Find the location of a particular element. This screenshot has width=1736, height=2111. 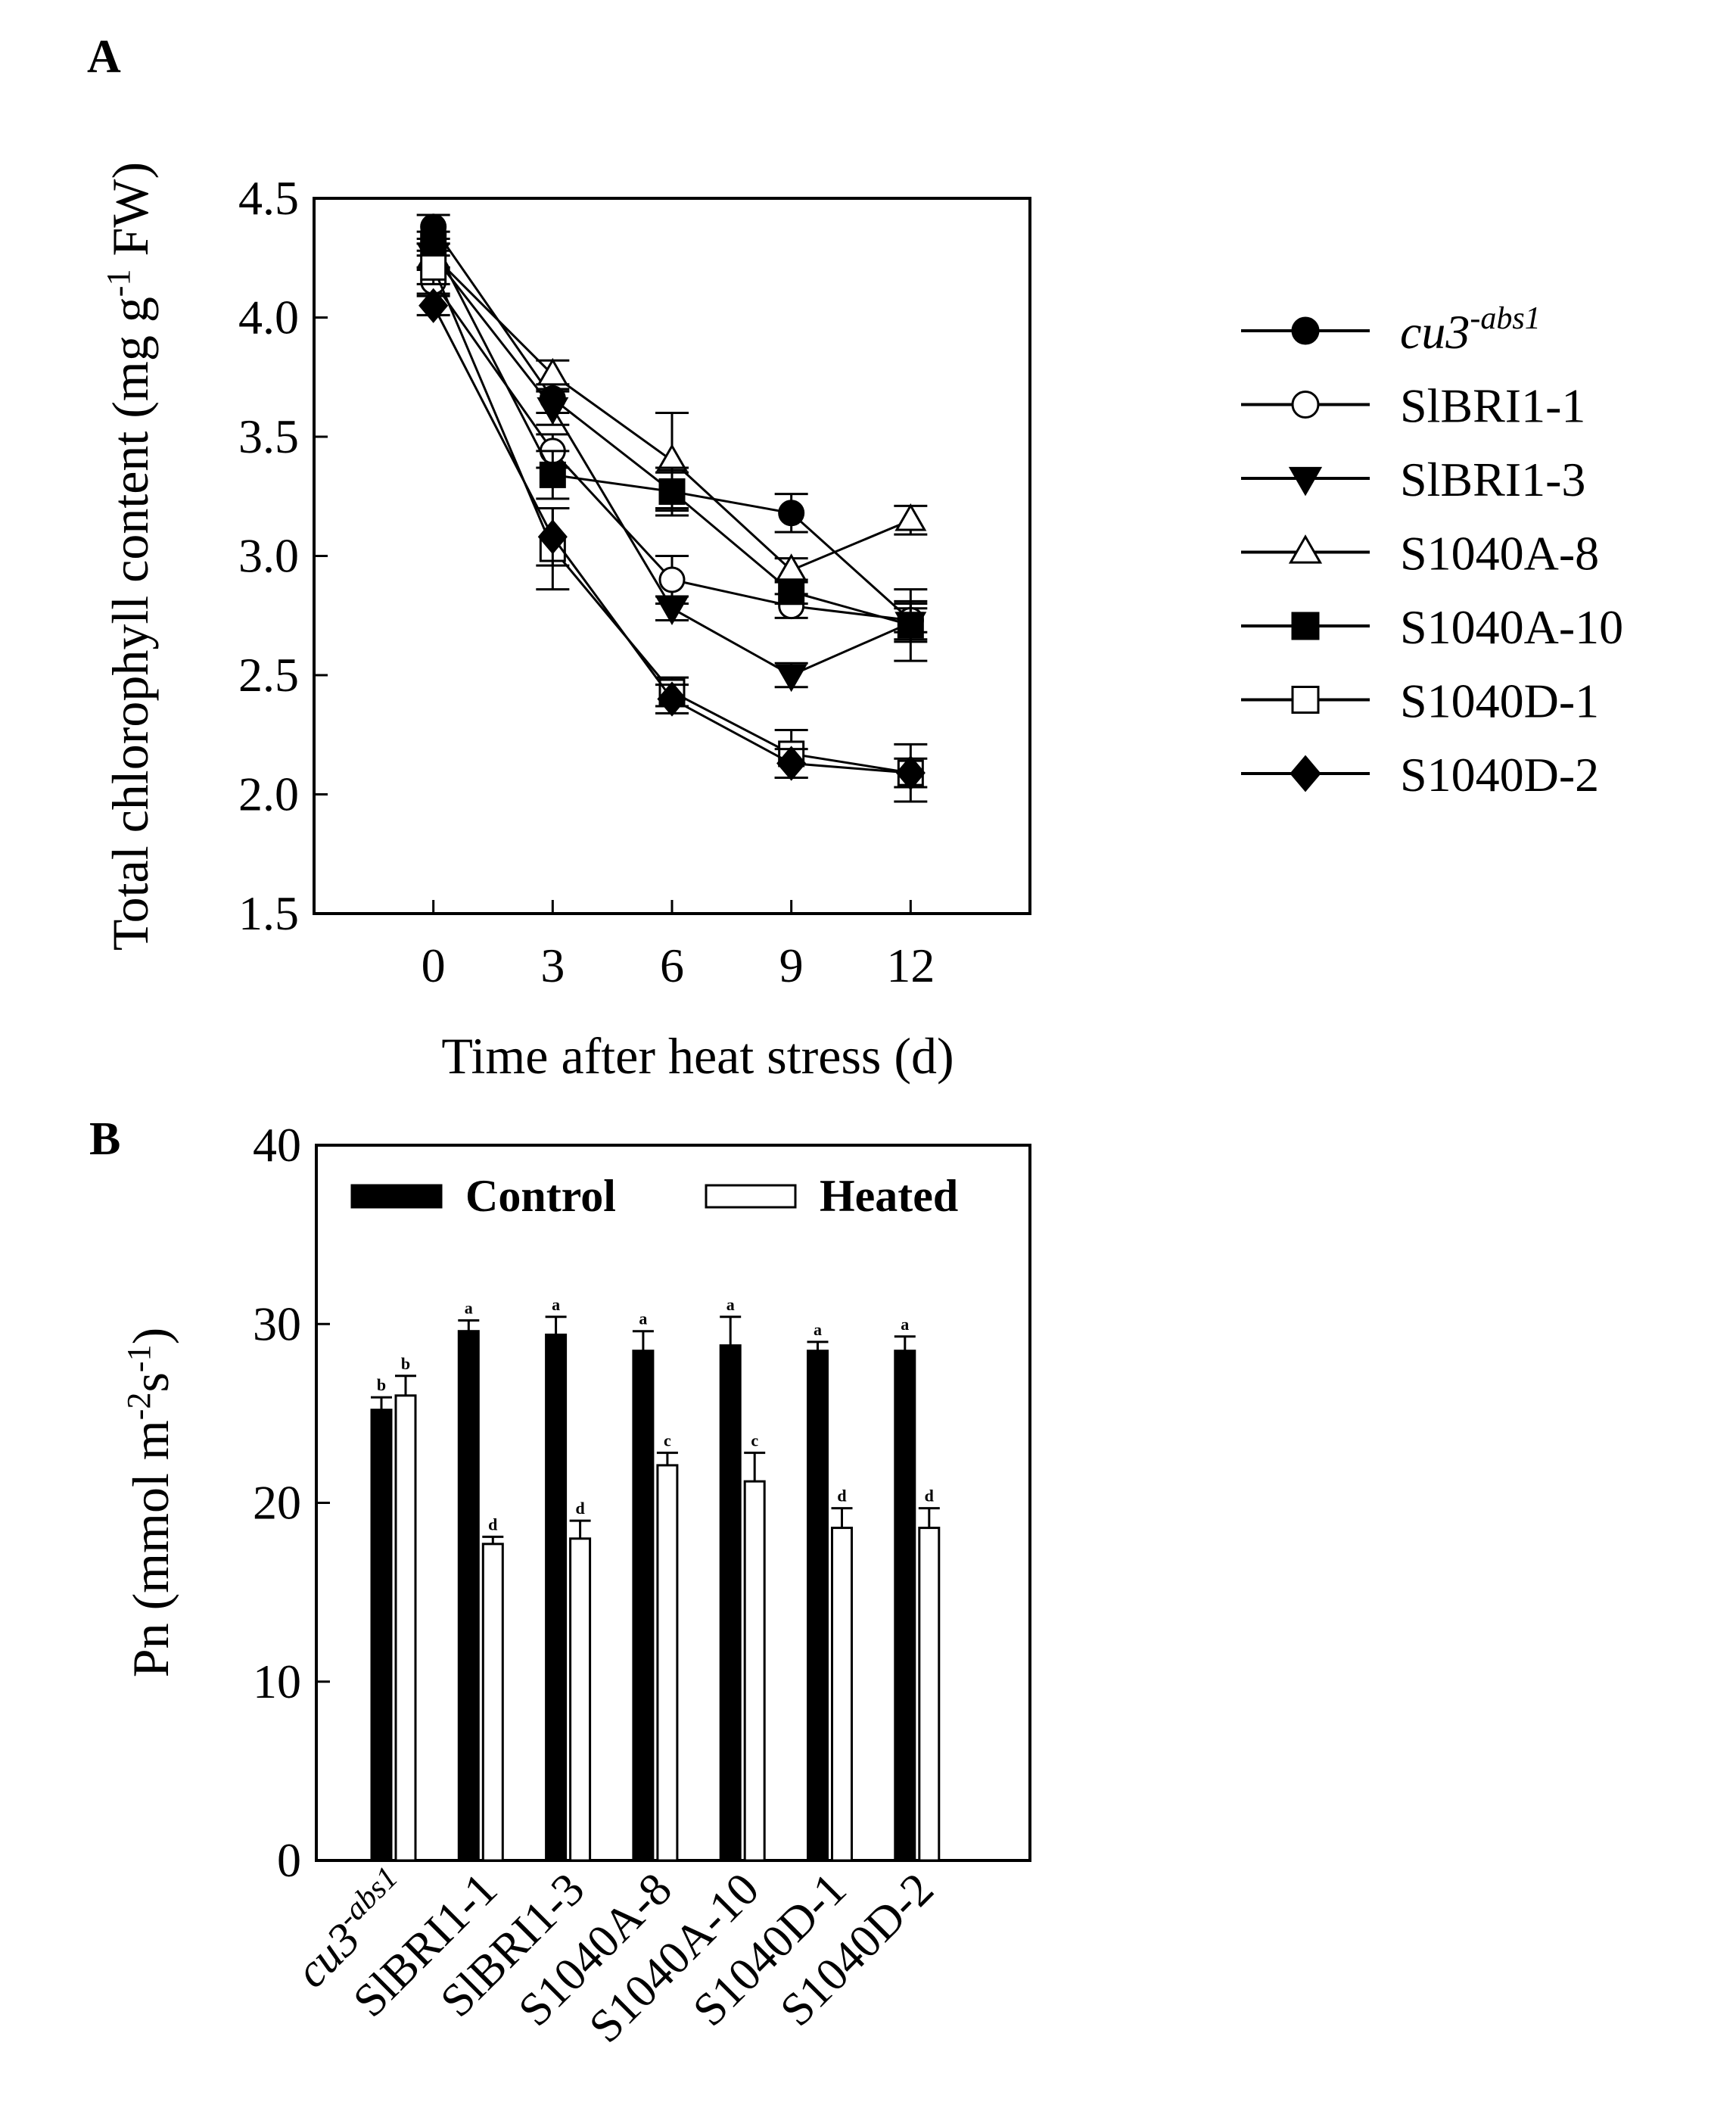

legend-entry-4: S1040A-8 is located at coordinates (1420, 554).